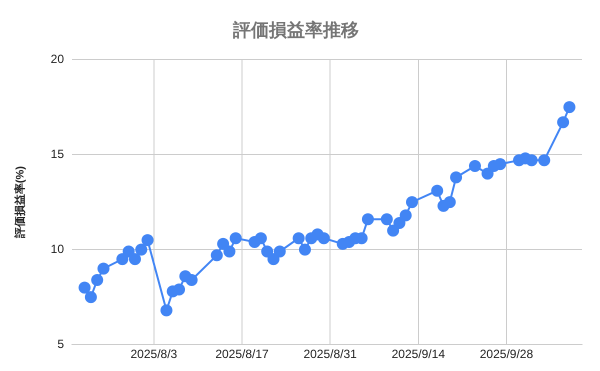  I want to click on x-tick-label: 2025/9/28, so click(507, 354).